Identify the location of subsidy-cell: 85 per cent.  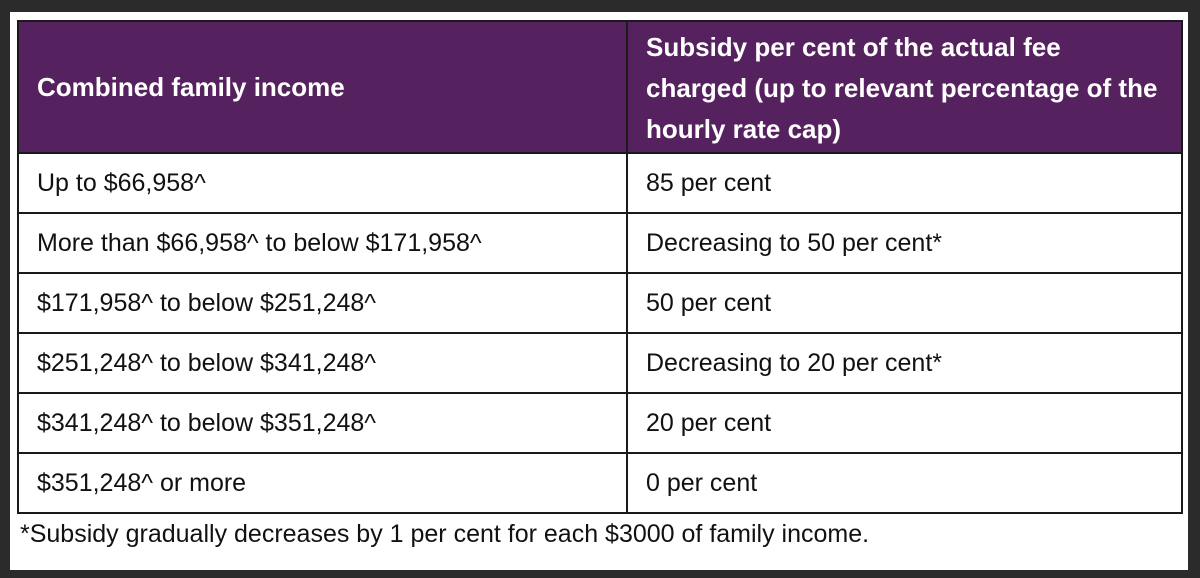
(904, 183).